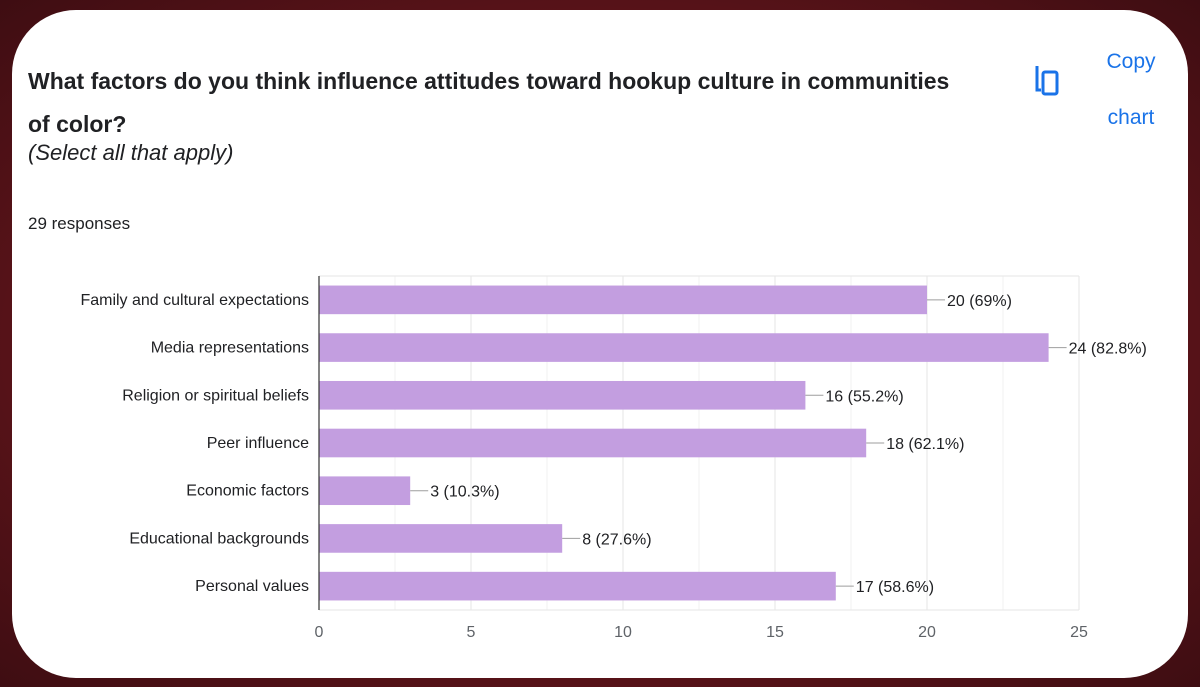  What do you see at coordinates (258, 443) in the screenshot?
I see `category-label: Peer influence` at bounding box center [258, 443].